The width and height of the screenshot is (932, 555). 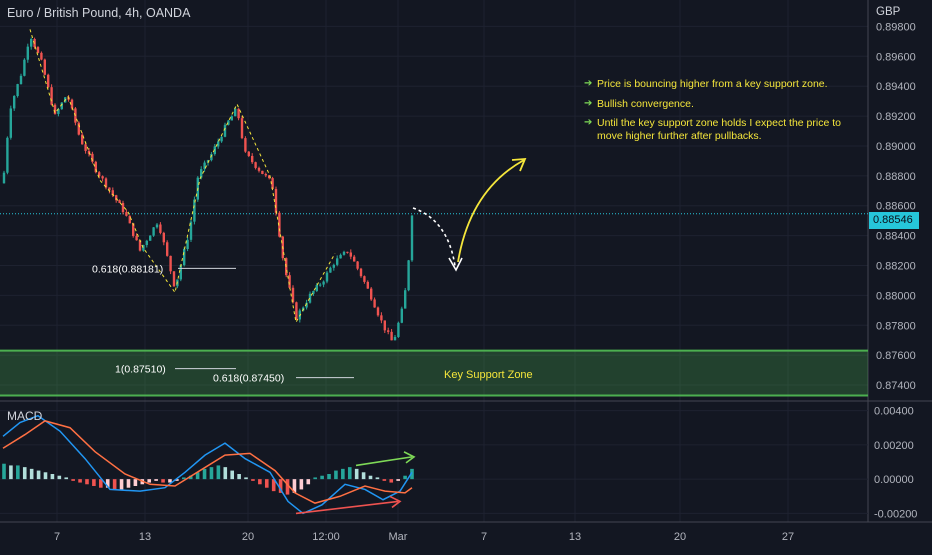 I want to click on macd-label: MACD, so click(x=25, y=416).